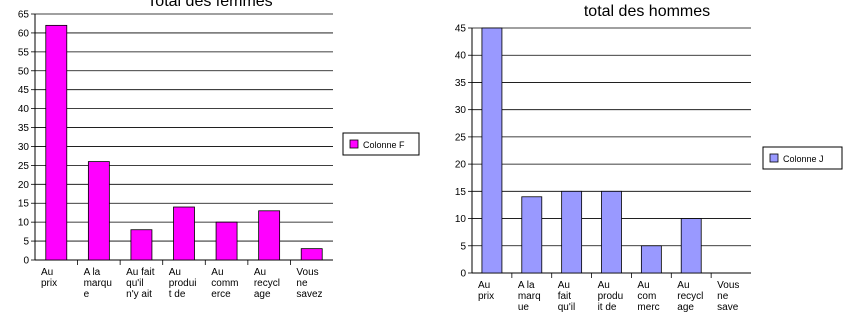 The height and width of the screenshot is (327, 850). I want to click on y-tick-label: 60, so click(24, 33).